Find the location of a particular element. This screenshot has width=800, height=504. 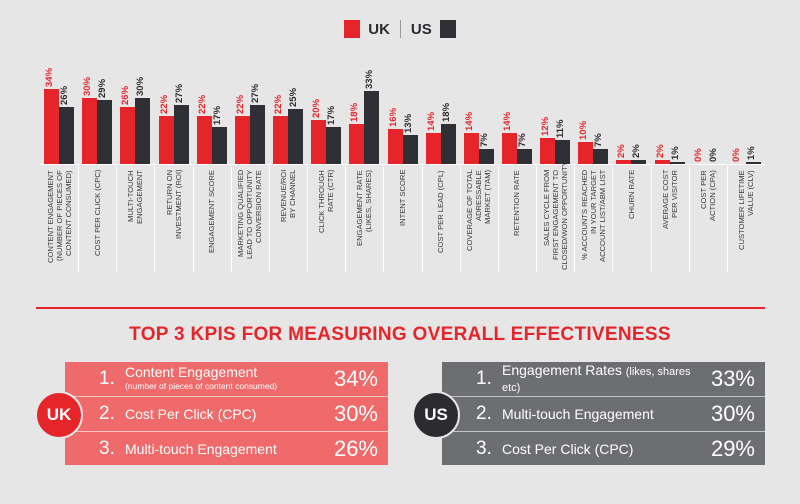

value-label-uk: 16% is located at coordinates (393, 117).